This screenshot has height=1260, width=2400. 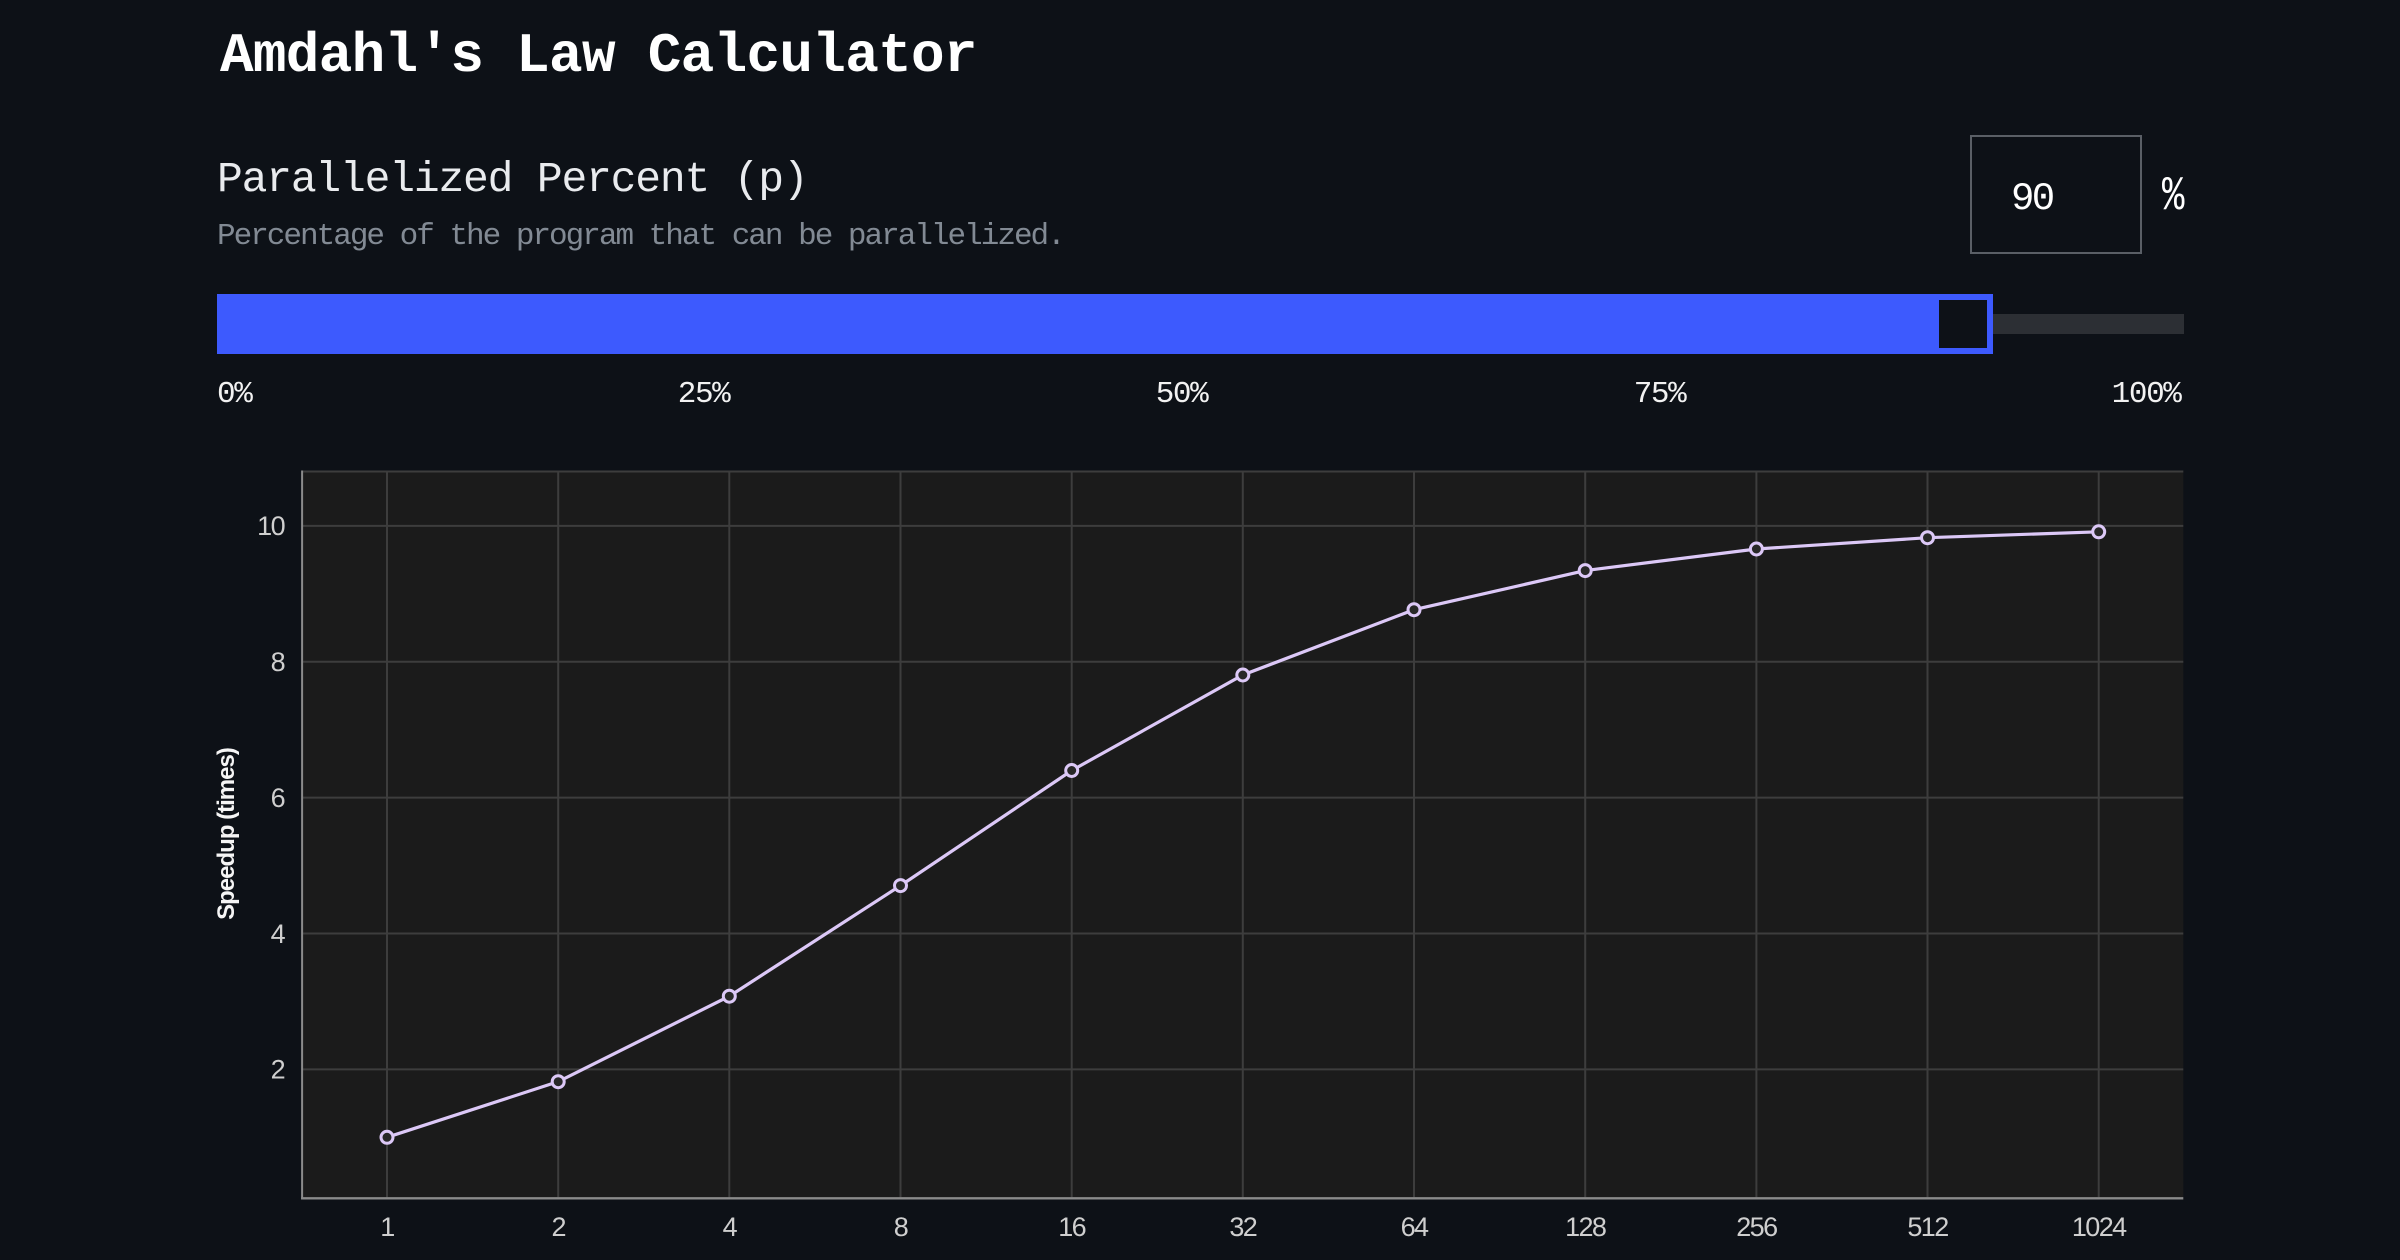 What do you see at coordinates (2099, 1227) in the screenshot?
I see `svg-text: 1024` at bounding box center [2099, 1227].